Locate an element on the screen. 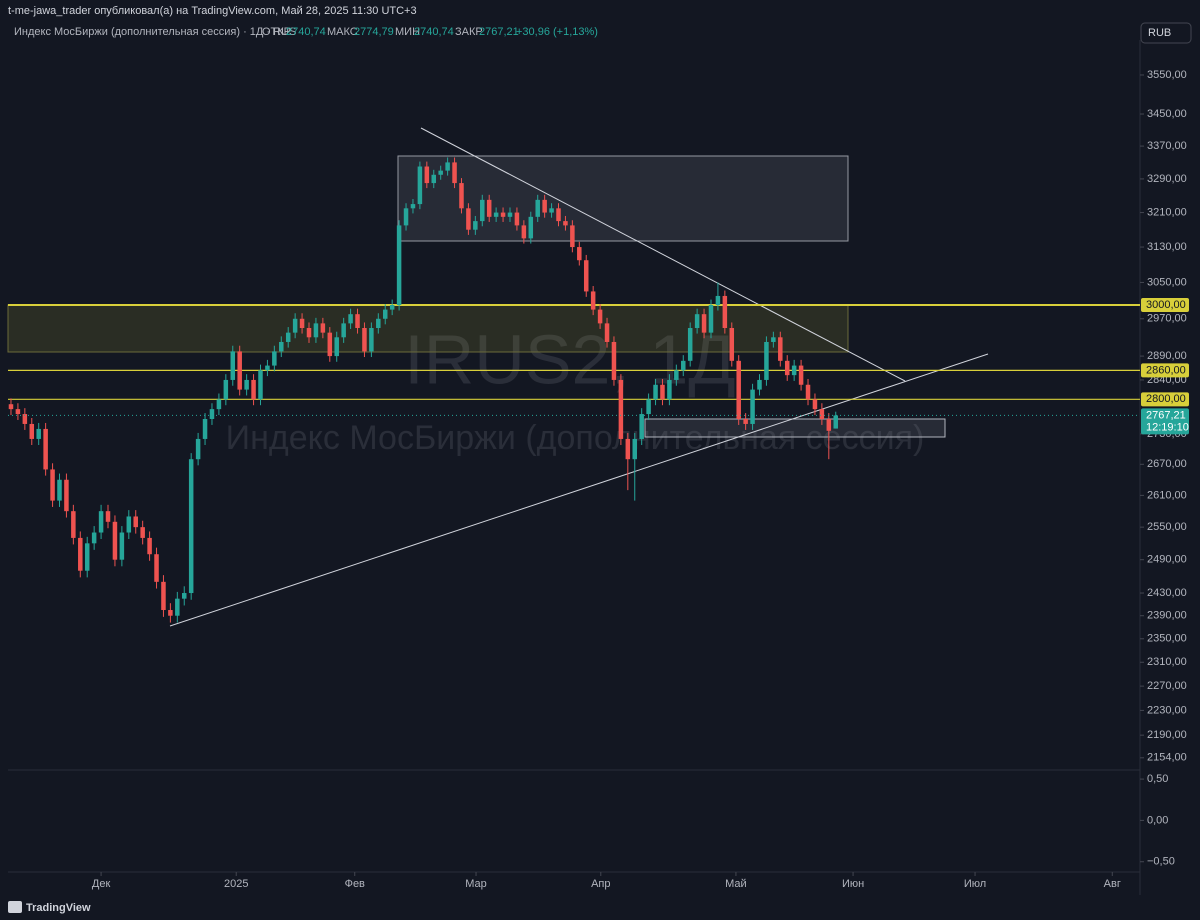  footer-bar is located at coordinates (600, 907).